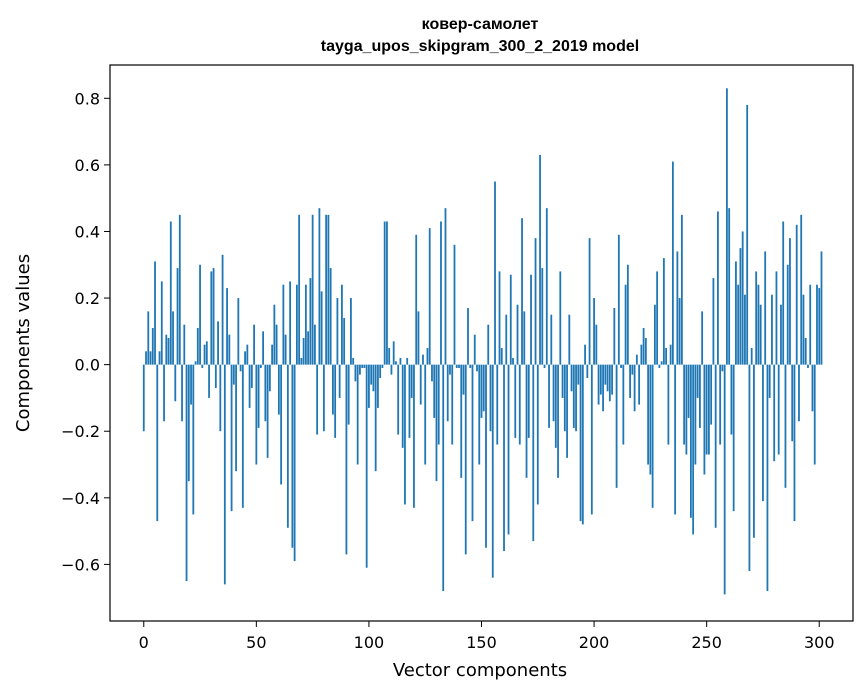 The width and height of the screenshot is (867, 696). I want to click on x-axis-label: Vector components, so click(480, 670).